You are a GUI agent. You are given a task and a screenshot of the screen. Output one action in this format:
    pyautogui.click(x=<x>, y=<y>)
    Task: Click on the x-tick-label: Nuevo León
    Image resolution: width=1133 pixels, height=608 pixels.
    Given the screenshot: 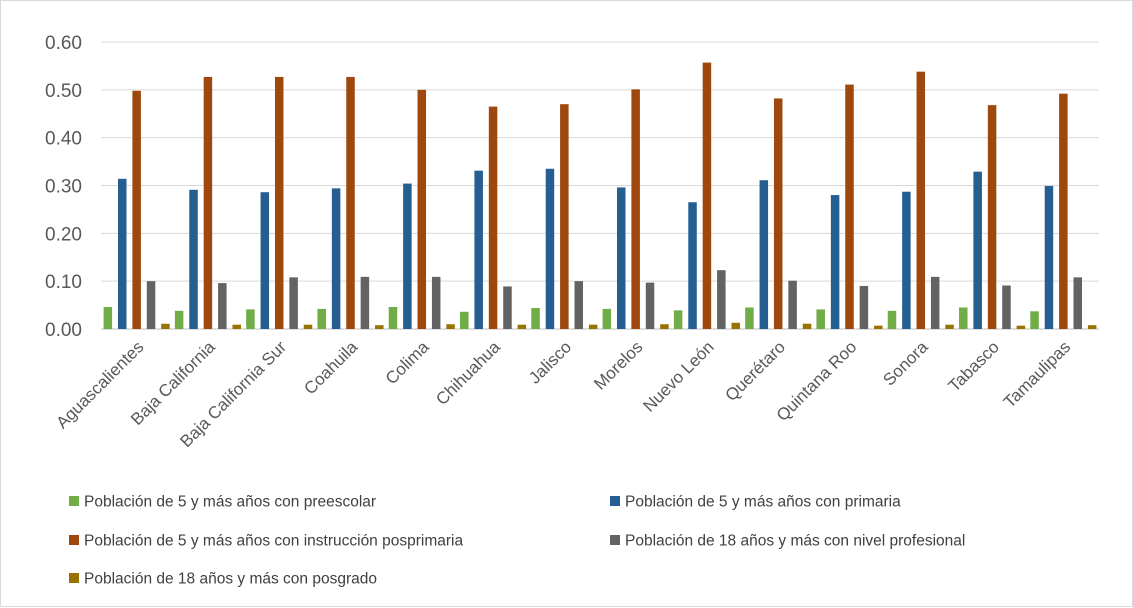 What is the action you would take?
    pyautogui.click(x=678, y=376)
    